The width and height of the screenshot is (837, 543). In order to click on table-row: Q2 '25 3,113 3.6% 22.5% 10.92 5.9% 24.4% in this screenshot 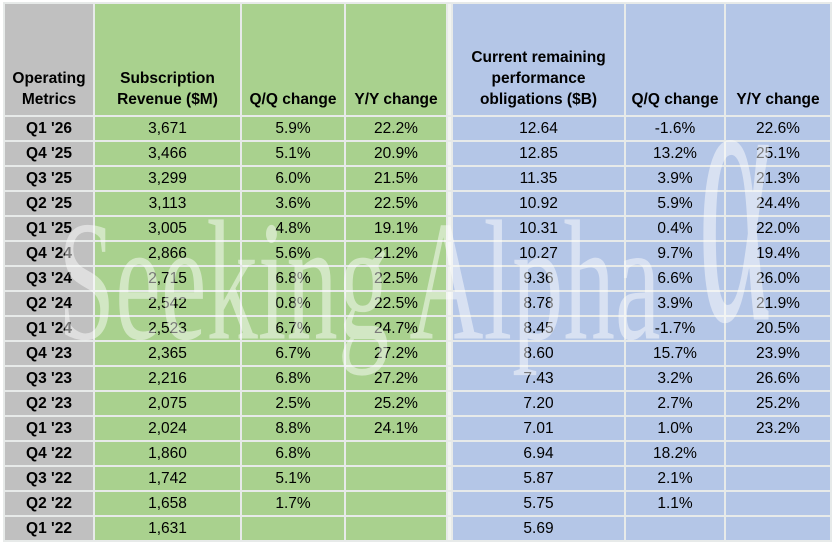, I will do `click(417, 203)`.